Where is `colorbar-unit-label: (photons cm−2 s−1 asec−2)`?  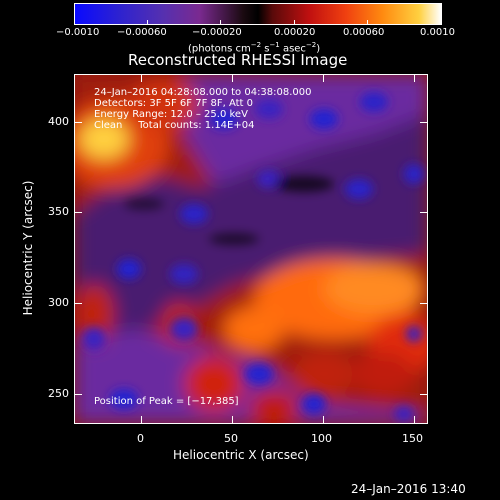
colorbar-unit-label: (photons cm−2 s−1 asec−2) is located at coordinates (254, 48).